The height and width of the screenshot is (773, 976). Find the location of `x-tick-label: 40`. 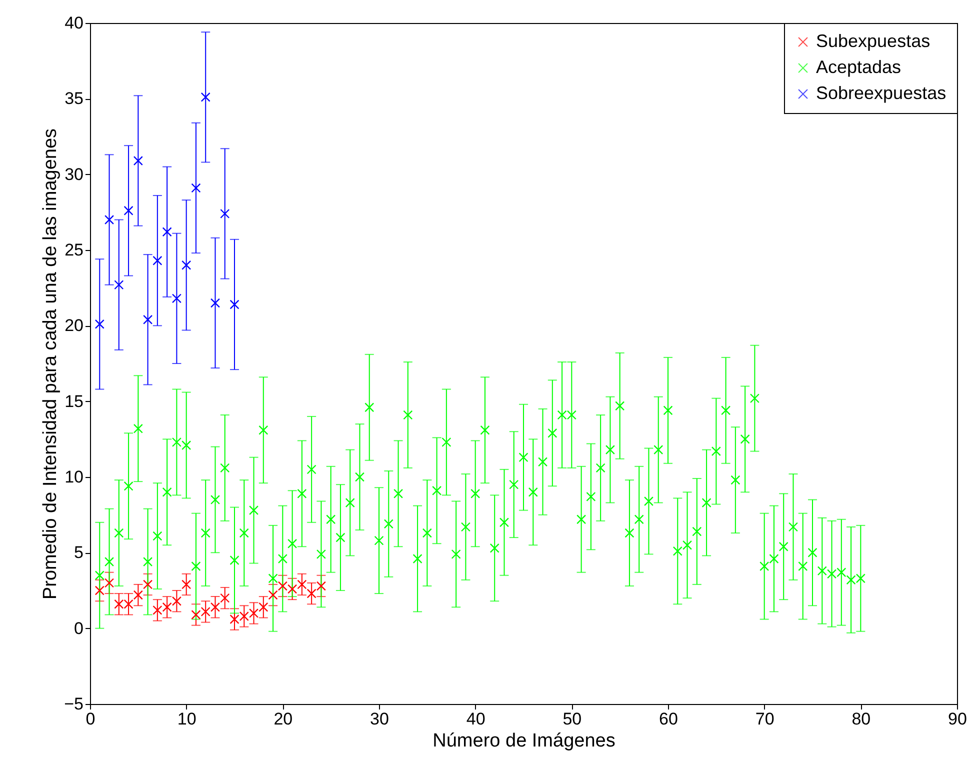

x-tick-label: 40 is located at coordinates (476, 719).